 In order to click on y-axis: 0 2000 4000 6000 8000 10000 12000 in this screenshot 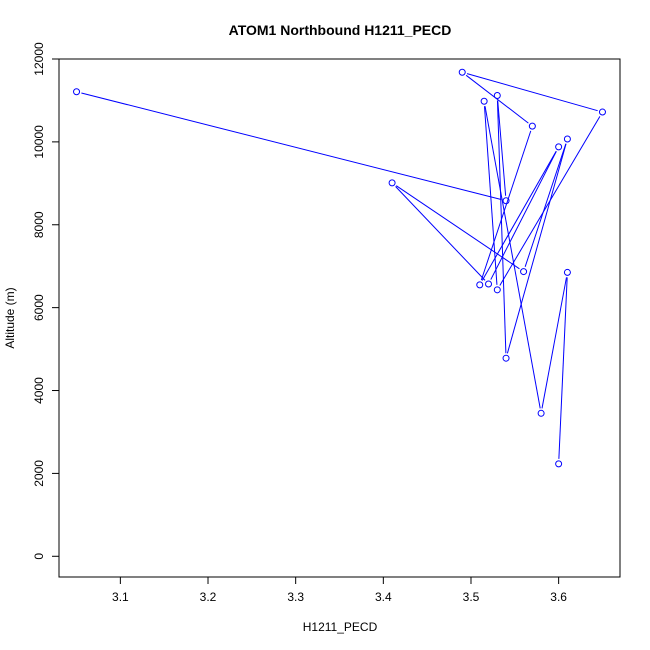, I will do `click(45, 301)`.